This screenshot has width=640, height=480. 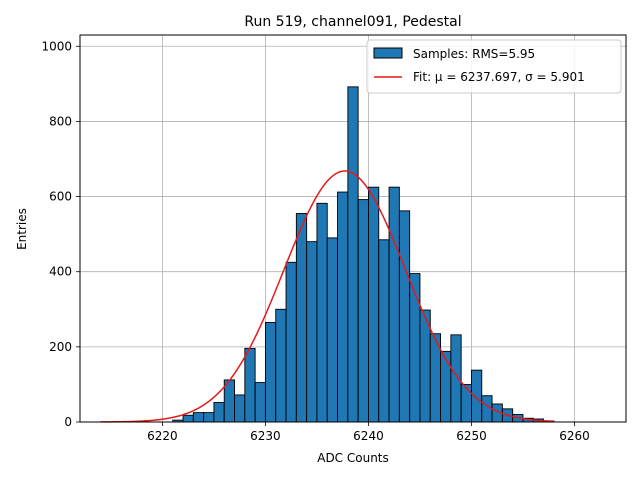 I want to click on legend-bar-swatch, so click(x=388, y=53).